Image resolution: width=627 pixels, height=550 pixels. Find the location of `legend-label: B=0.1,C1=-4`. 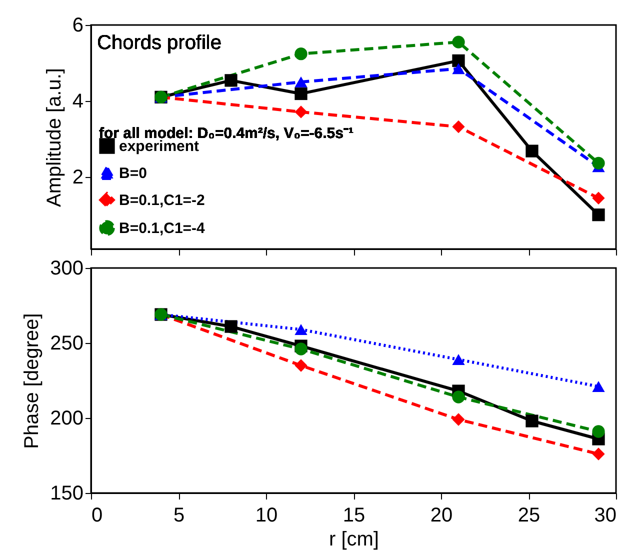

legend-label: B=0.1,C1=-4 is located at coordinates (162, 228).